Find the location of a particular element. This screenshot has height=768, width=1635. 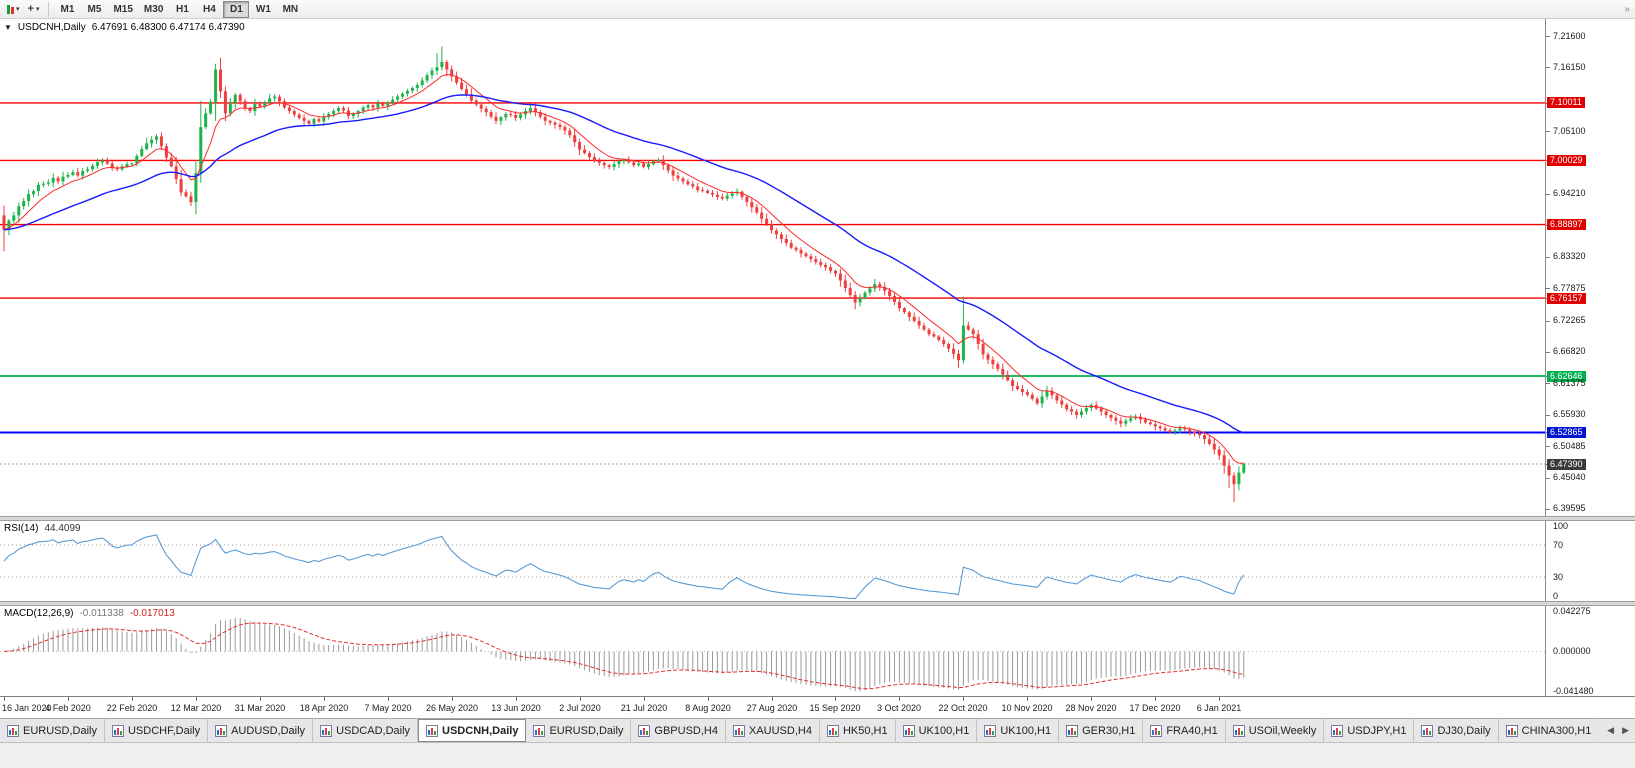

rsi-axis-label: 0 is located at coordinates (1556, 596).